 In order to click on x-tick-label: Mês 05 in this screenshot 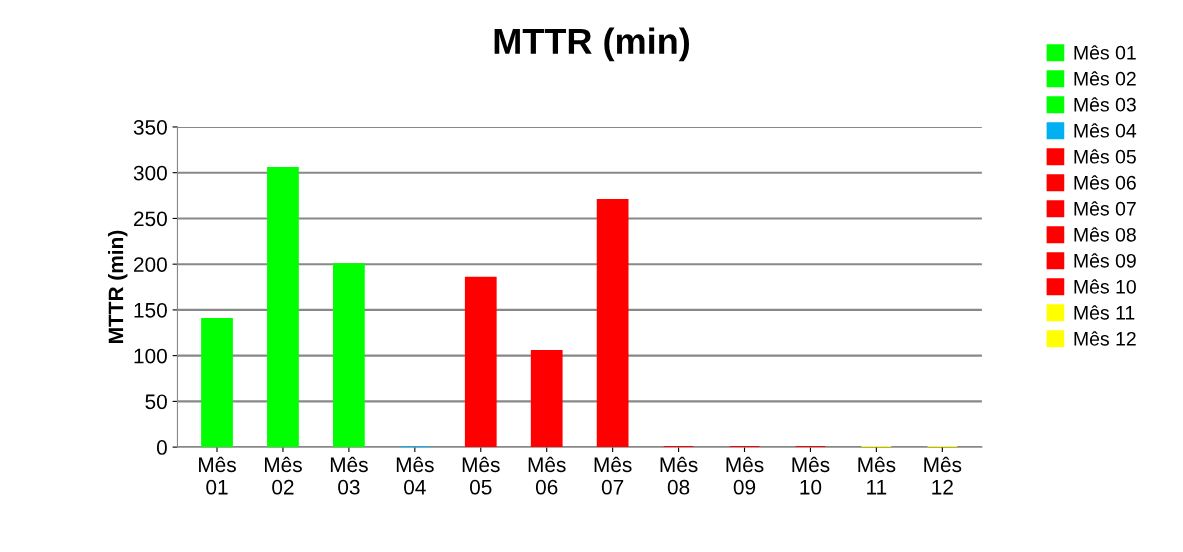, I will do `click(481, 475)`.